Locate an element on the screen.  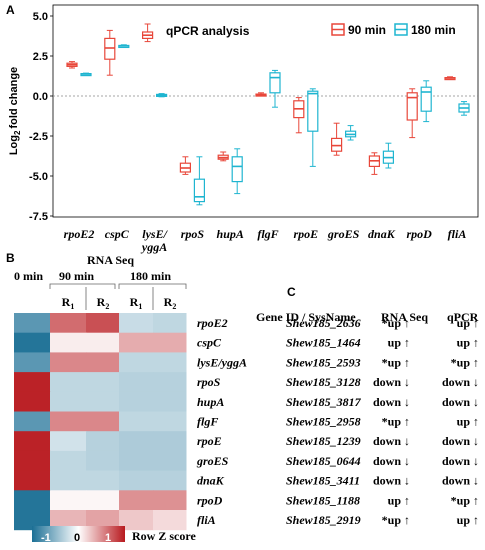
box-180min-rpoS is located at coordinates (199, 181).